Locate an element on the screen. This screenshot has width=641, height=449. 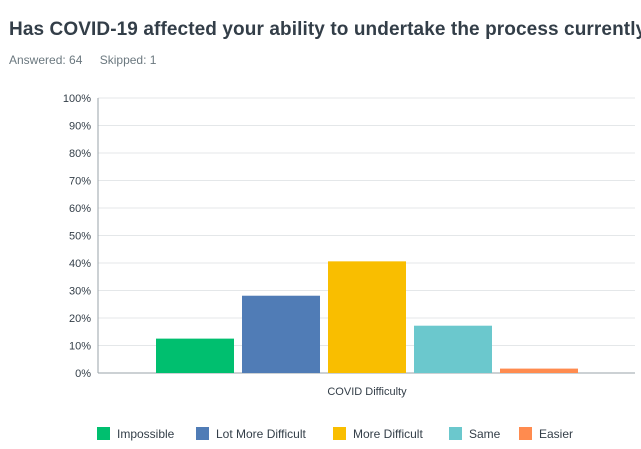
bar-same is located at coordinates (453, 349).